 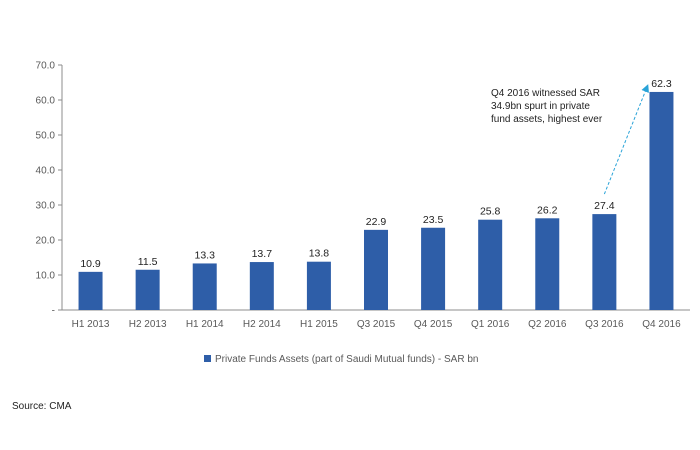 I want to click on y-tick-label: 60.0, so click(x=46, y=101).